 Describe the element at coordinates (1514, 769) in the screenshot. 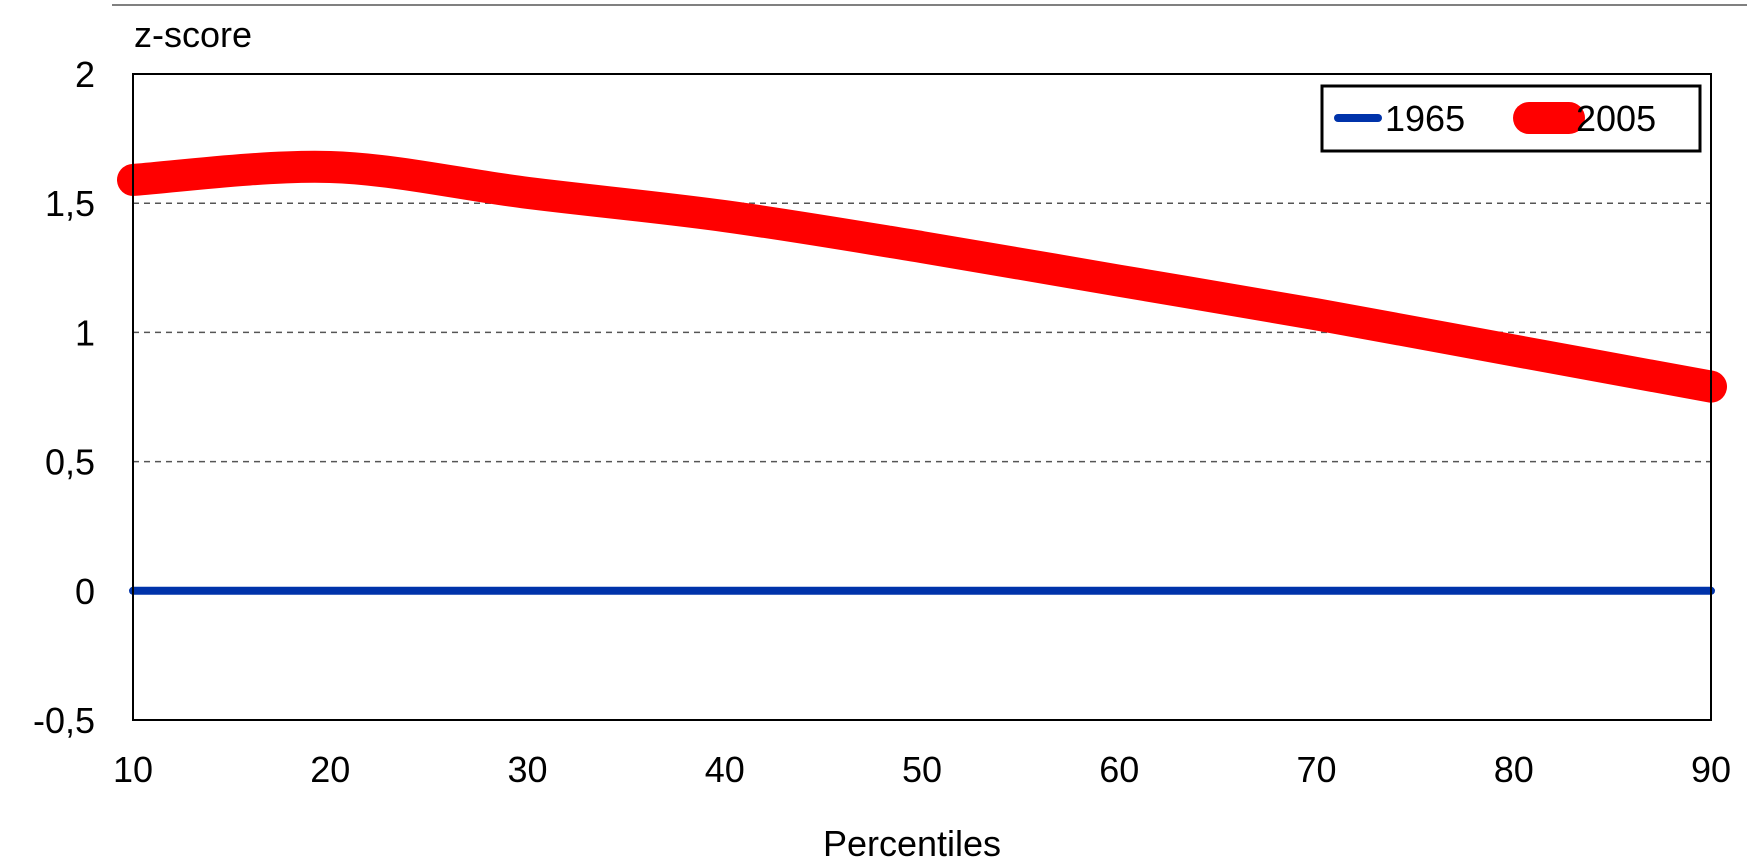

I see `x-tick-label: 80` at that location.